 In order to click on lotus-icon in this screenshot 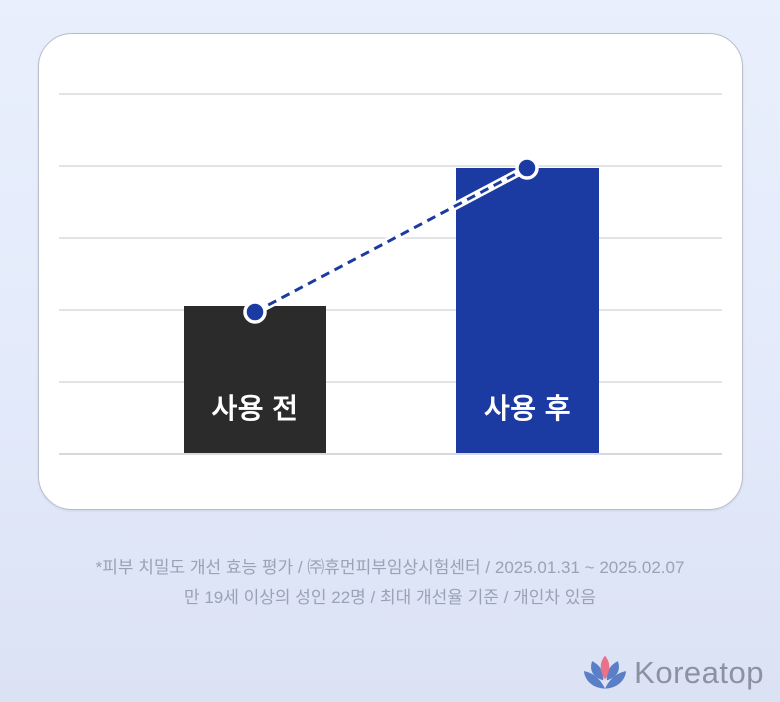, I will do `click(605, 672)`.